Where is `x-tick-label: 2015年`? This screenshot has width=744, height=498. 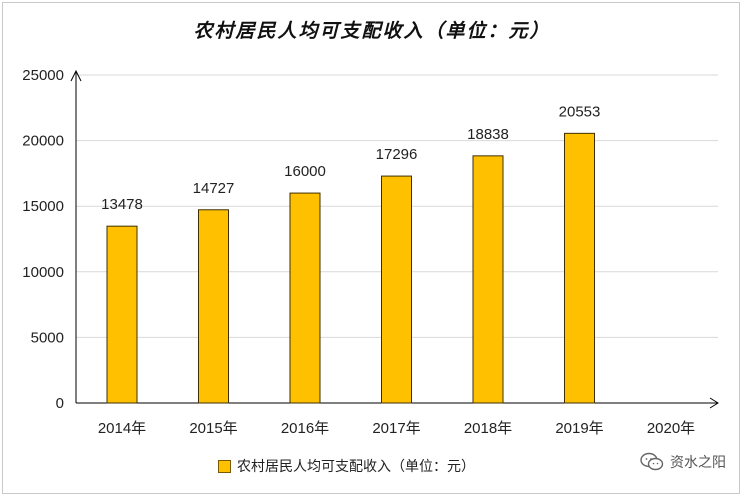 x-tick-label: 2015年 is located at coordinates (213, 428).